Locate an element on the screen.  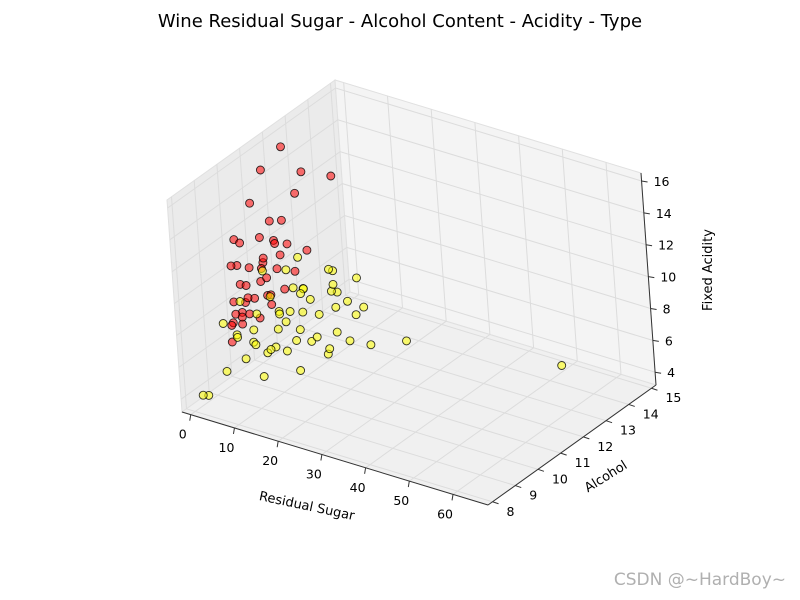
x-axis-line is located at coordinates (335, 458).